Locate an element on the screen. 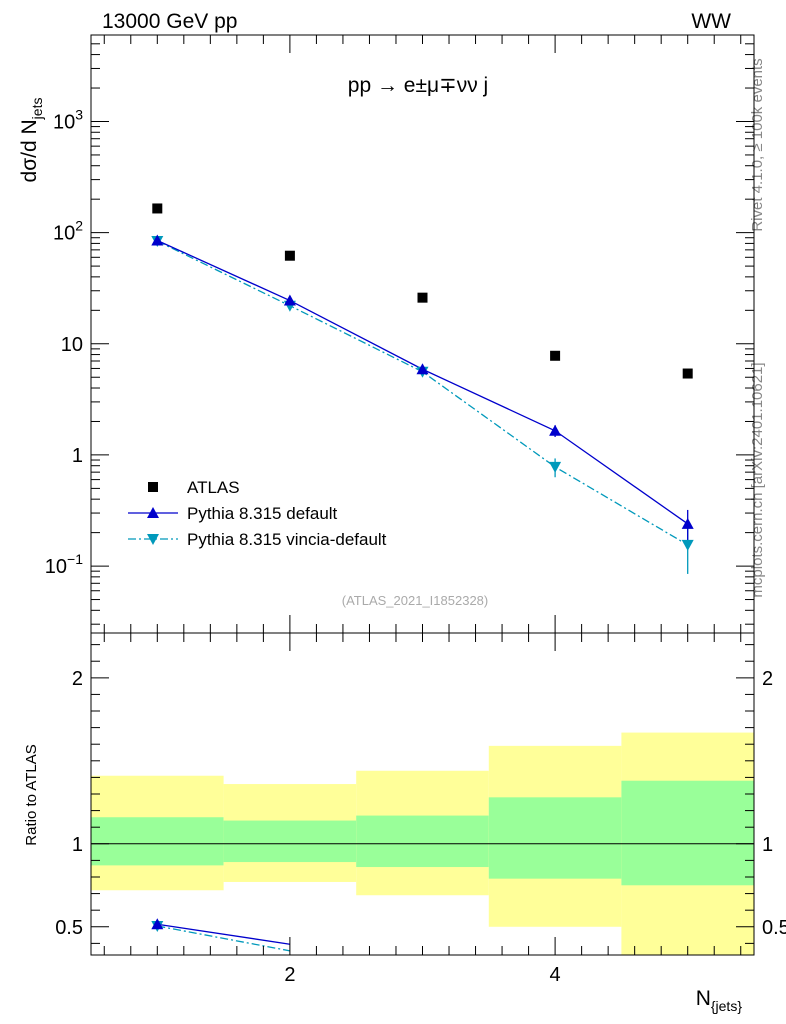 Image resolution: width=786 pixels, height=1024 pixels. main-ytick-label: 10 is located at coordinates (72, 345).